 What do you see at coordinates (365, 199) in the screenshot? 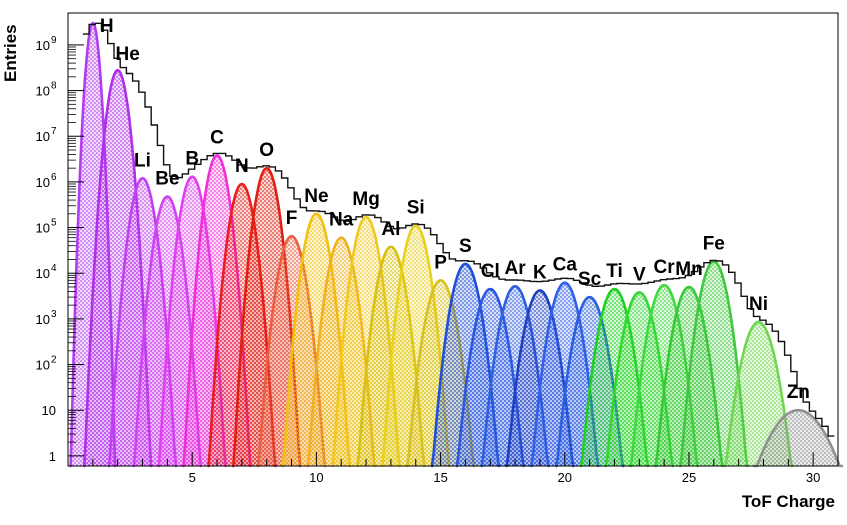
I see `element-label-mg: Mg` at bounding box center [365, 199].